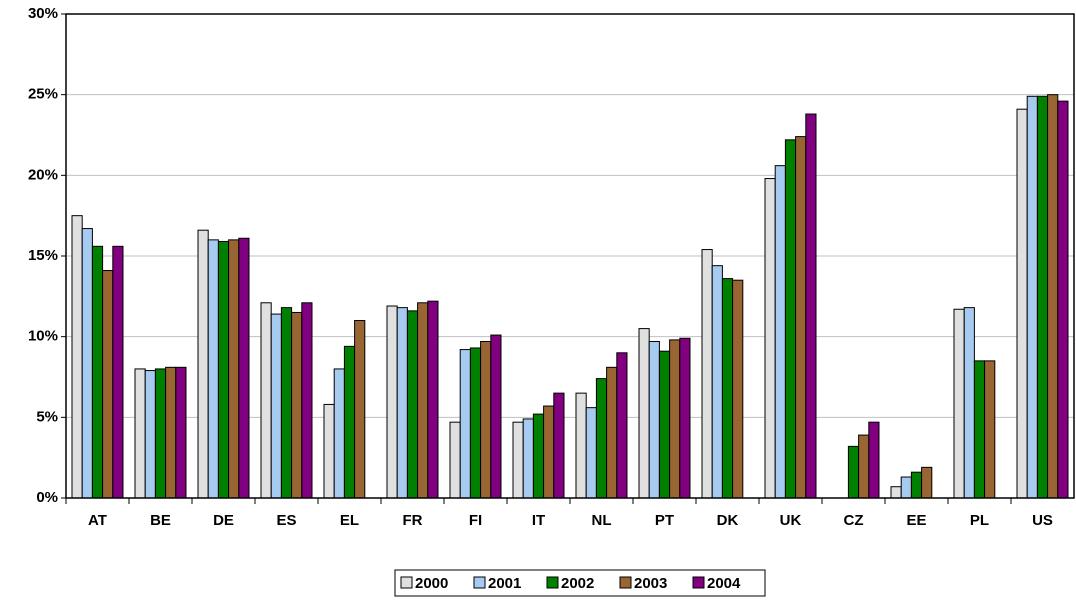 The width and height of the screenshot is (1076, 600). I want to click on y-tick-label: 25%, so click(43, 94).